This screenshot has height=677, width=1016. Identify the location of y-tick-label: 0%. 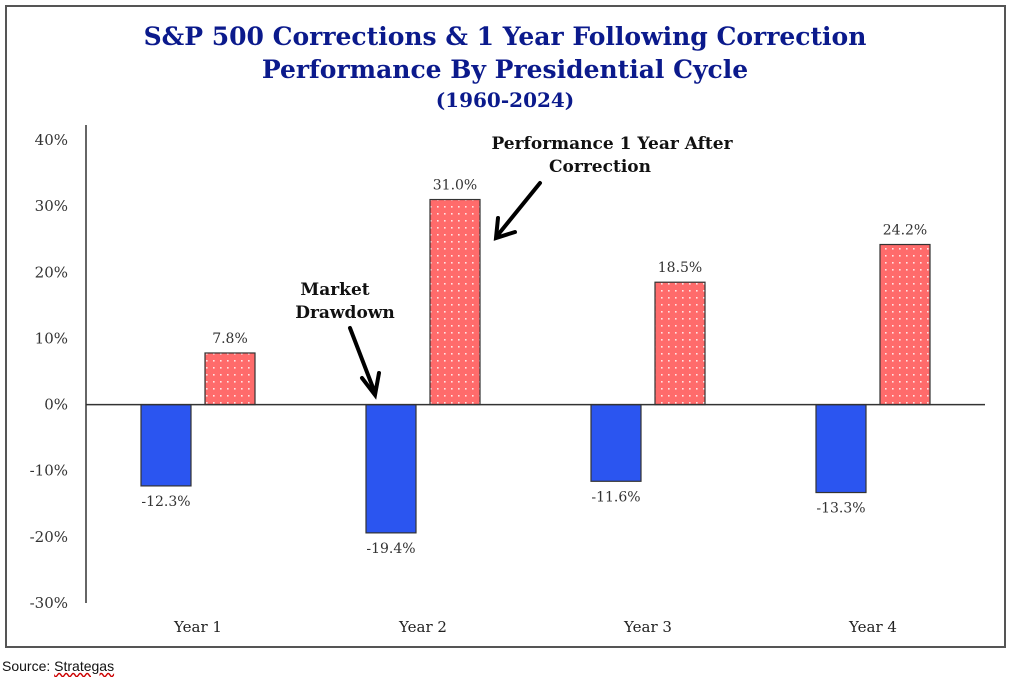
(56, 405).